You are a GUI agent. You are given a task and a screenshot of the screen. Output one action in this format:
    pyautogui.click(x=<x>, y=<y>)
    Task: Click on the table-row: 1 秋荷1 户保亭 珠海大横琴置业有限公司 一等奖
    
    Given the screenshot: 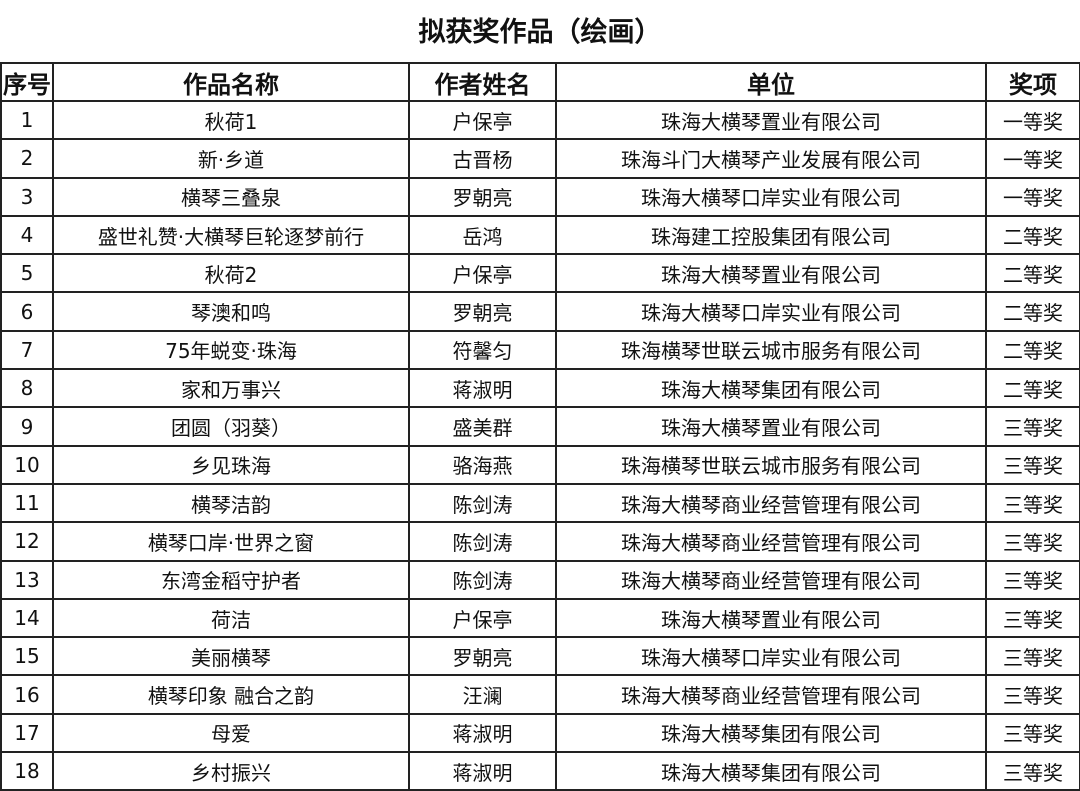 What is the action you would take?
    pyautogui.click(x=540, y=120)
    